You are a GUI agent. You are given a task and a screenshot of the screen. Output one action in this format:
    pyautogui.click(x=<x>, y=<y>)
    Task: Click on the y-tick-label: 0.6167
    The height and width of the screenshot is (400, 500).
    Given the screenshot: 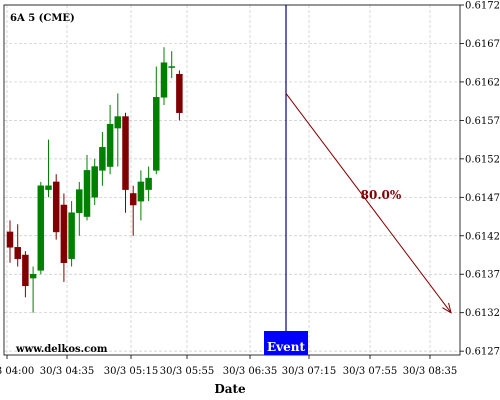 What is the action you would take?
    pyautogui.click(x=482, y=44)
    